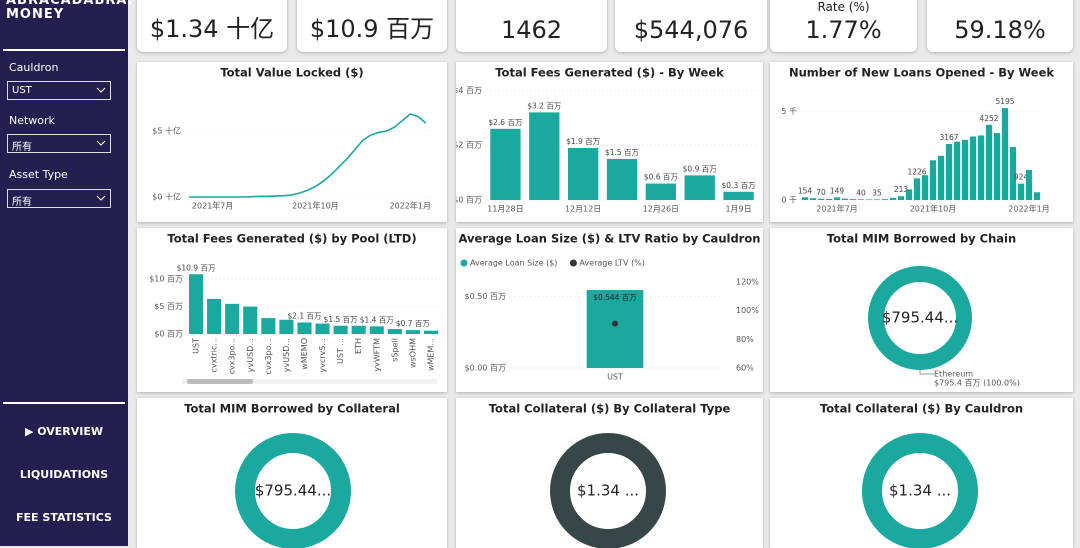  Describe the element at coordinates (789, 111) in the screenshot. I see `y-tick-label: 5 千` at that location.